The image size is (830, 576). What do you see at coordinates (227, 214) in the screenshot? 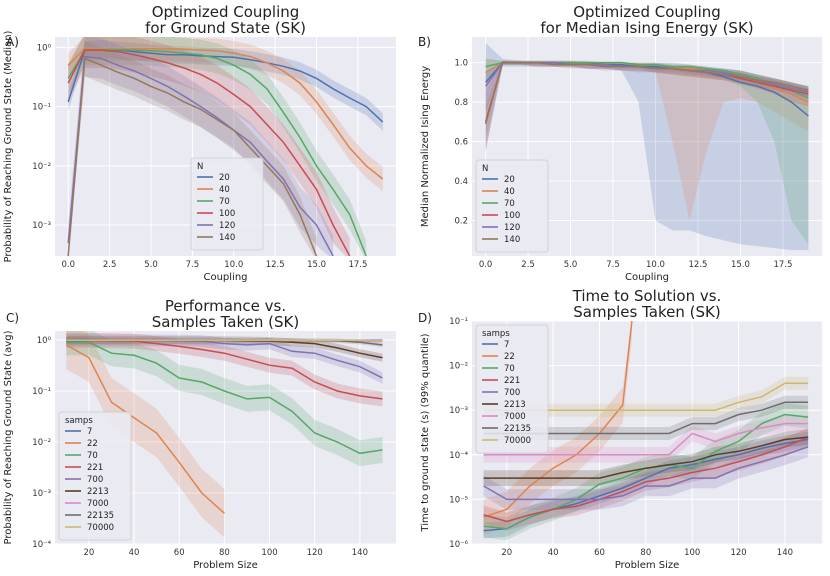
I see `legend-entry-100: 100` at bounding box center [227, 214].